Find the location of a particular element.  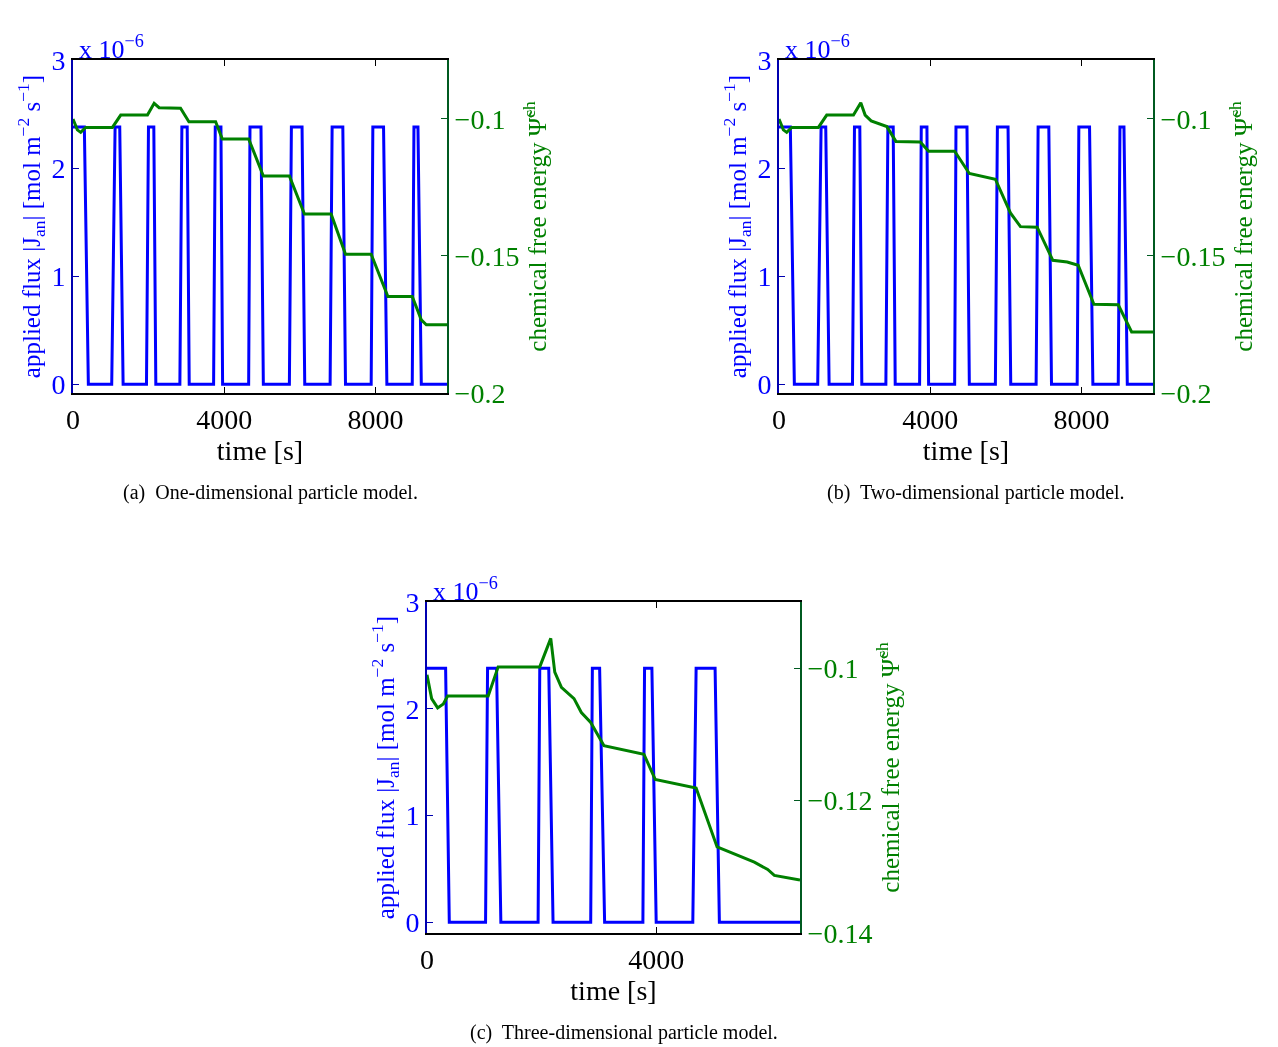

y2-tick-label: −0.14 is located at coordinates (840, 933).